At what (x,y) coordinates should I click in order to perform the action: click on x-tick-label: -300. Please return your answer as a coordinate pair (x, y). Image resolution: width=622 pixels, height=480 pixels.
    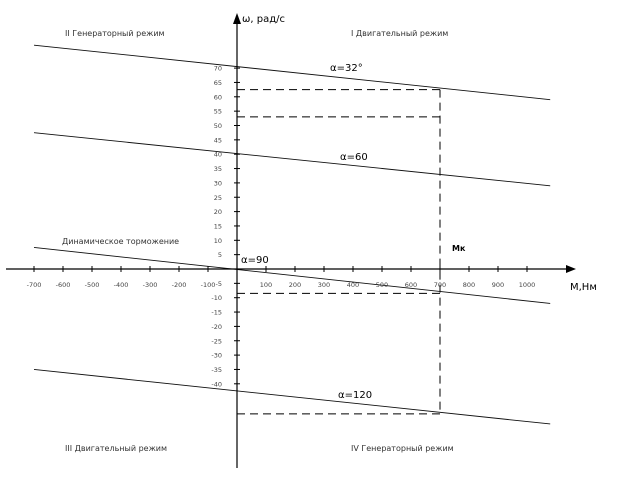
    Looking at the image, I should click on (150, 285).